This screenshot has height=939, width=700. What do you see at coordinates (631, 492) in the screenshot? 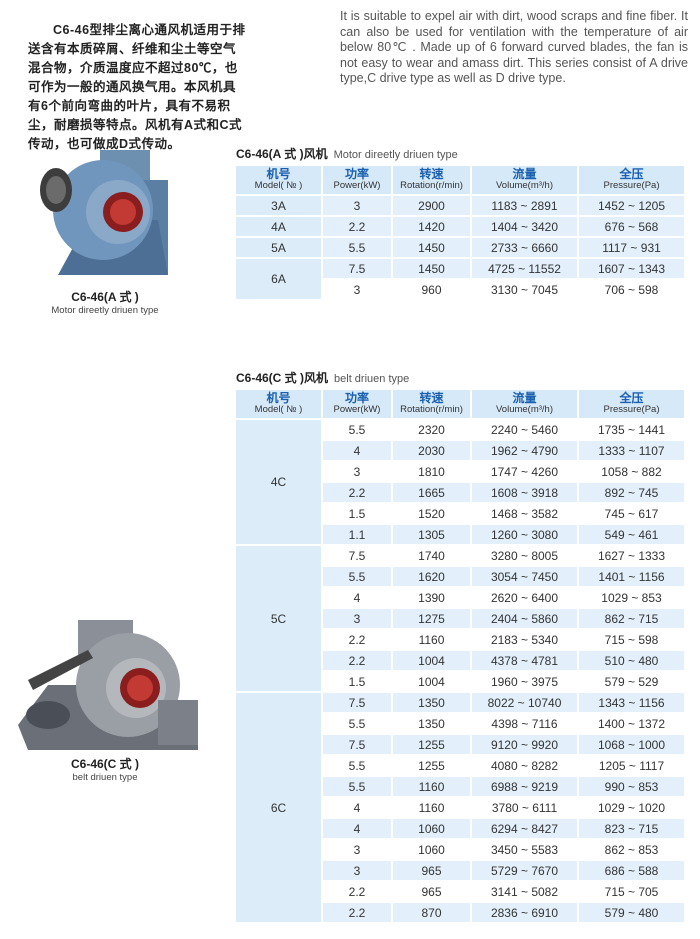
I see `pressure-cell: 892 ~ 745` at bounding box center [631, 492].